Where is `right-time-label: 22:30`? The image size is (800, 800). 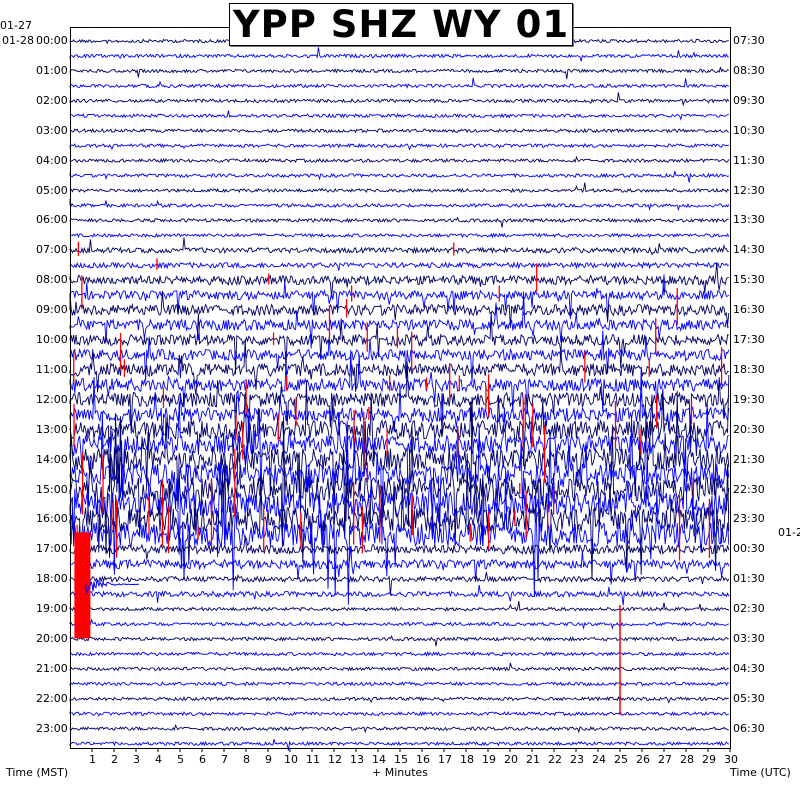 right-time-label: 22:30 is located at coordinates (749, 489).